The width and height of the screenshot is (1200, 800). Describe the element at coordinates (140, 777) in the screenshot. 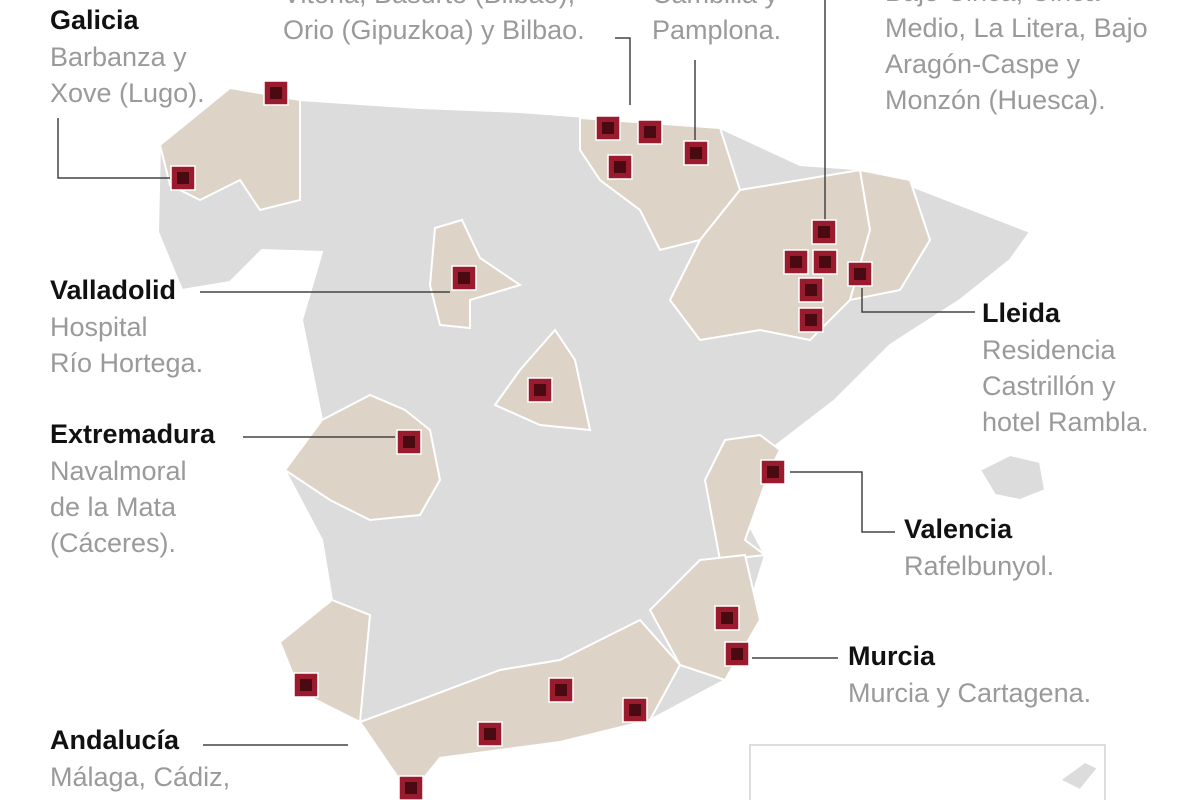

I see `region-detail: Málaga, Cádiz,` at that location.